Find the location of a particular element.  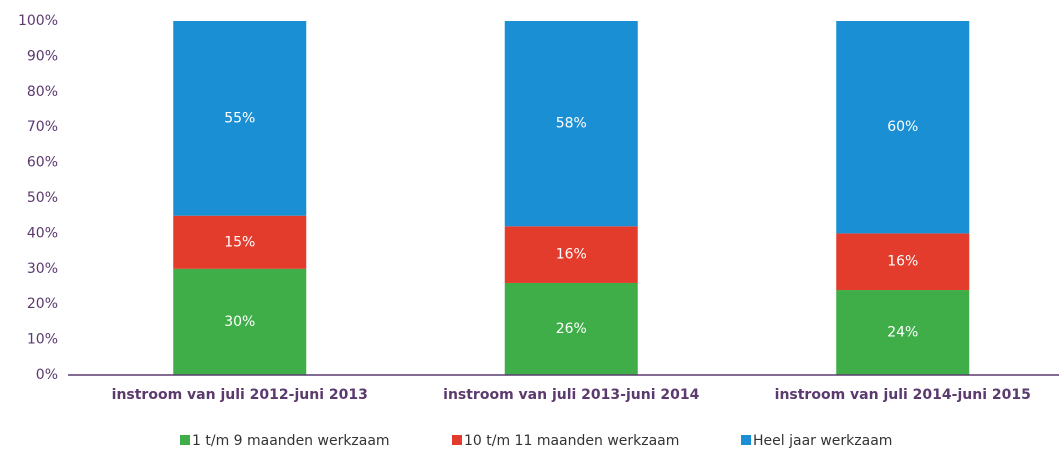

data-label: 24% is located at coordinates (902, 333).